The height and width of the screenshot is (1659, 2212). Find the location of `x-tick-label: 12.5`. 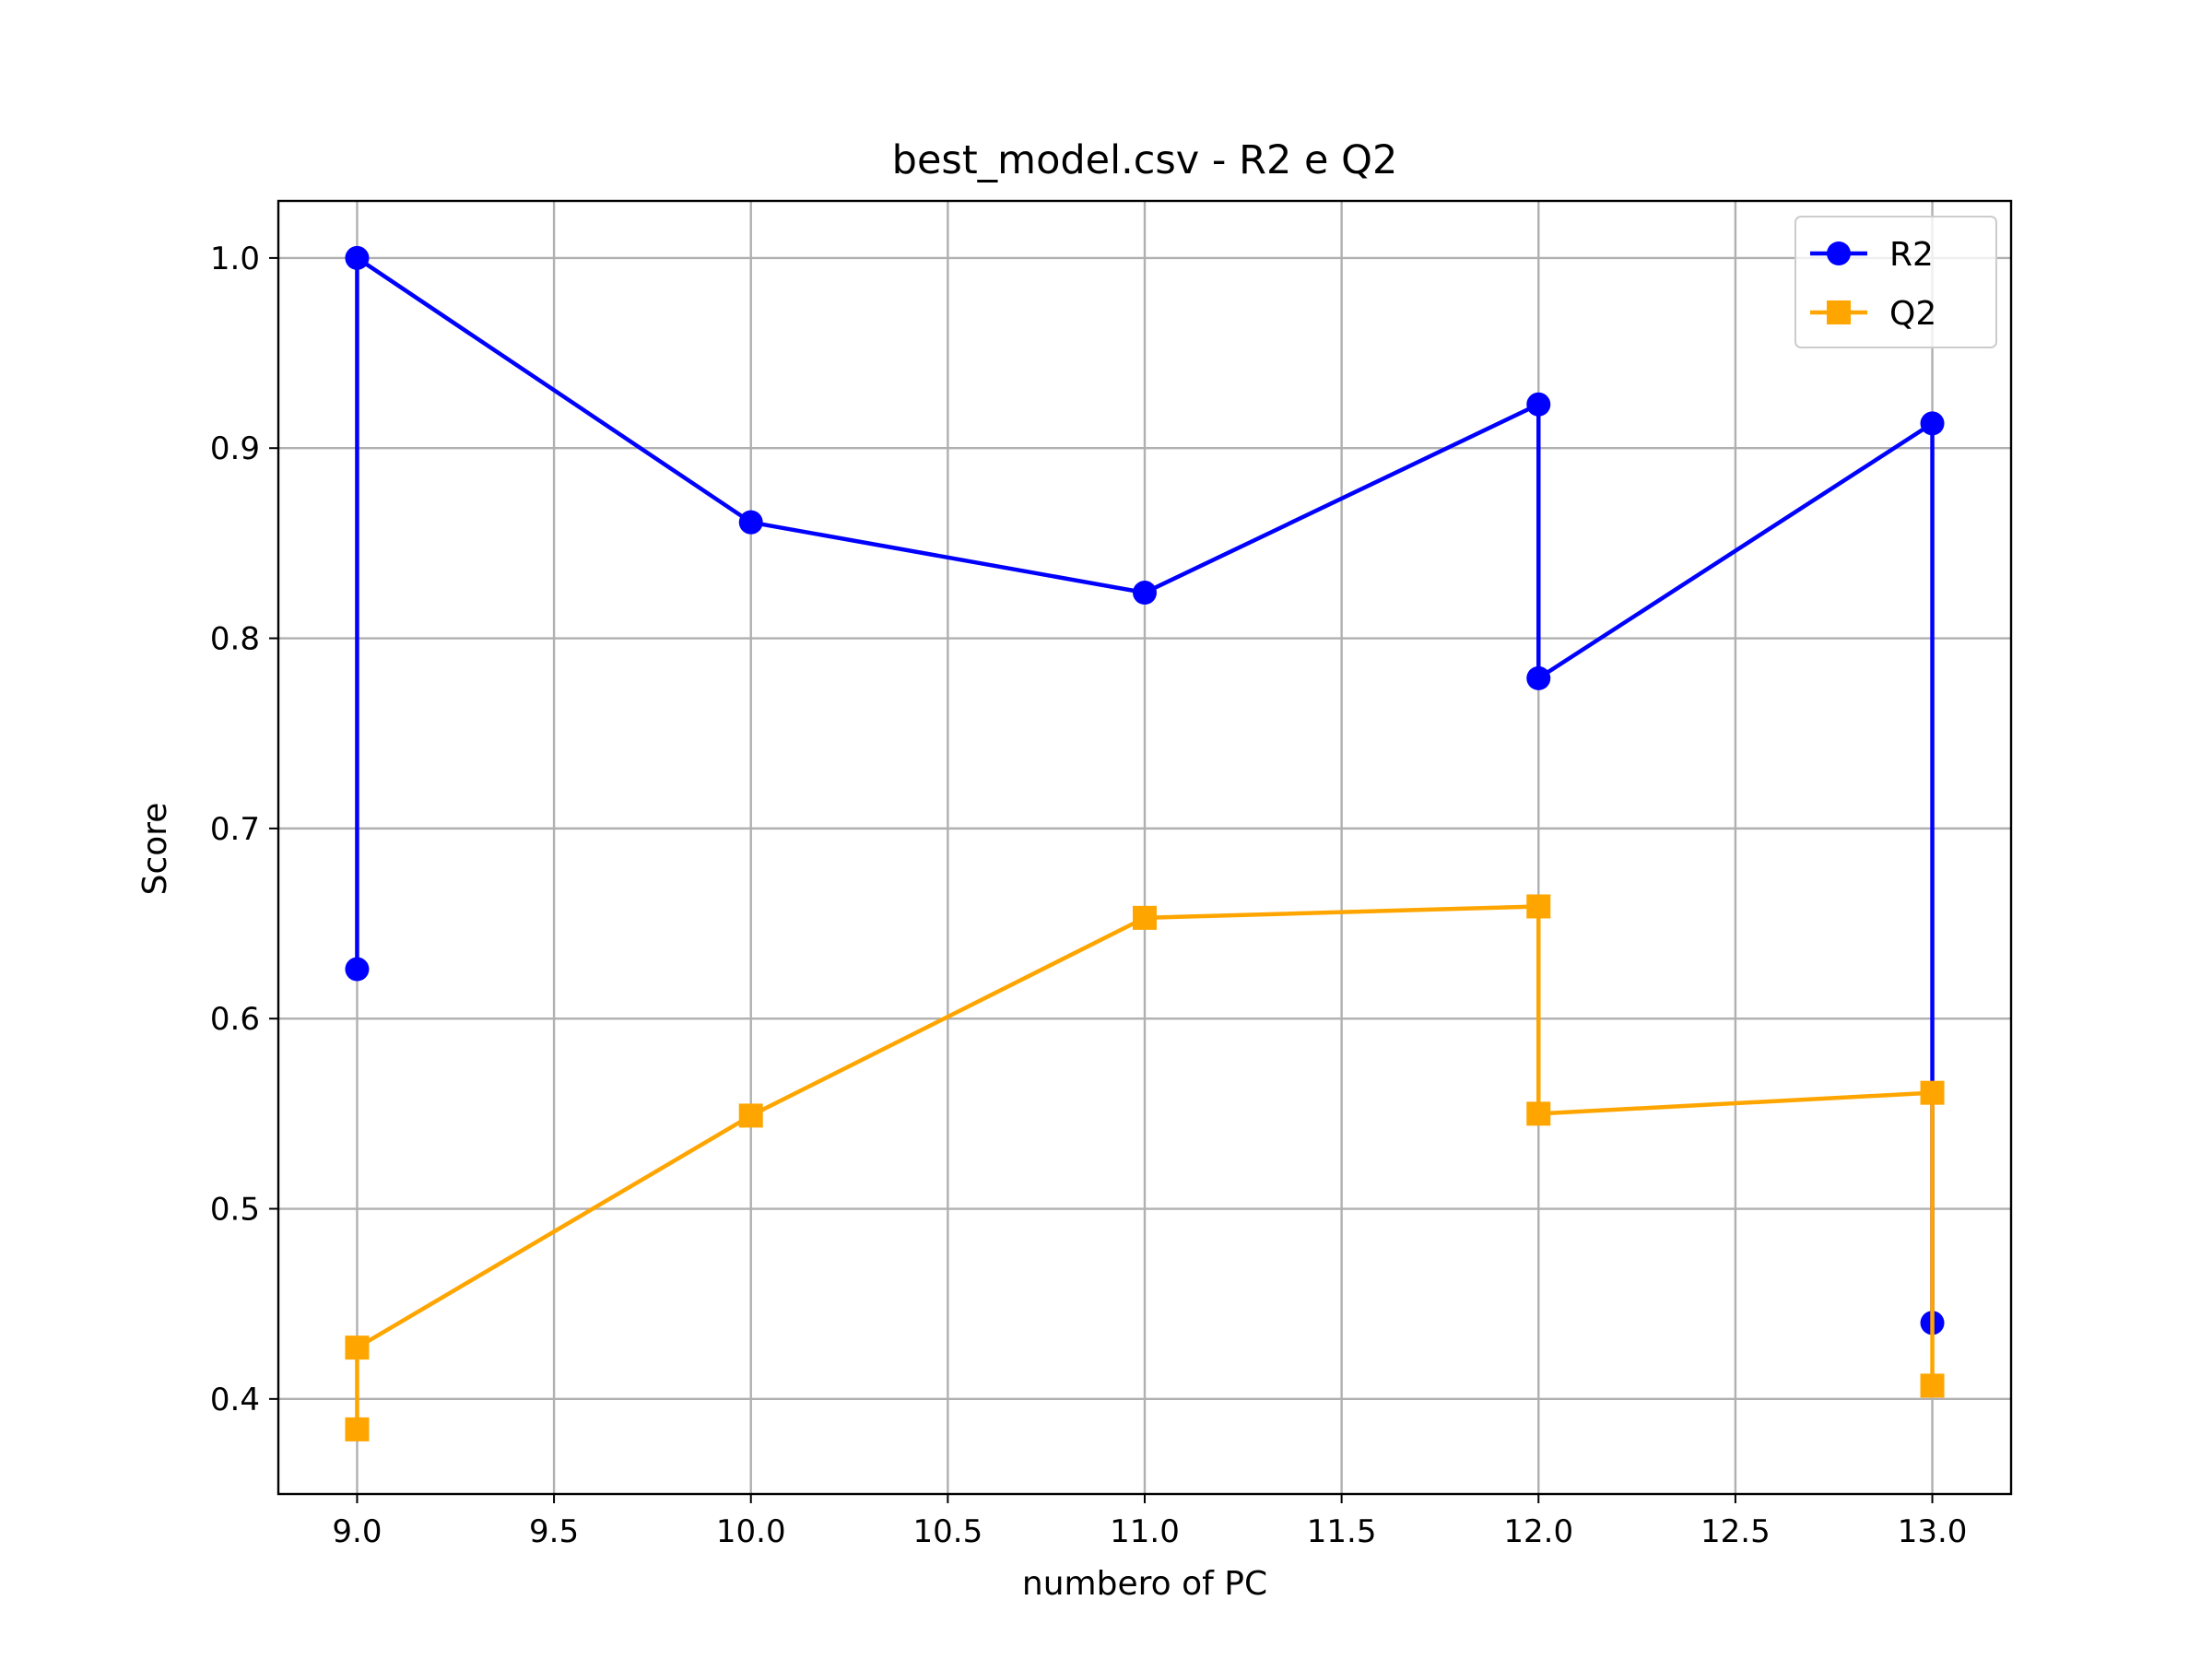

x-tick-label: 12.5 is located at coordinates (1735, 1531).